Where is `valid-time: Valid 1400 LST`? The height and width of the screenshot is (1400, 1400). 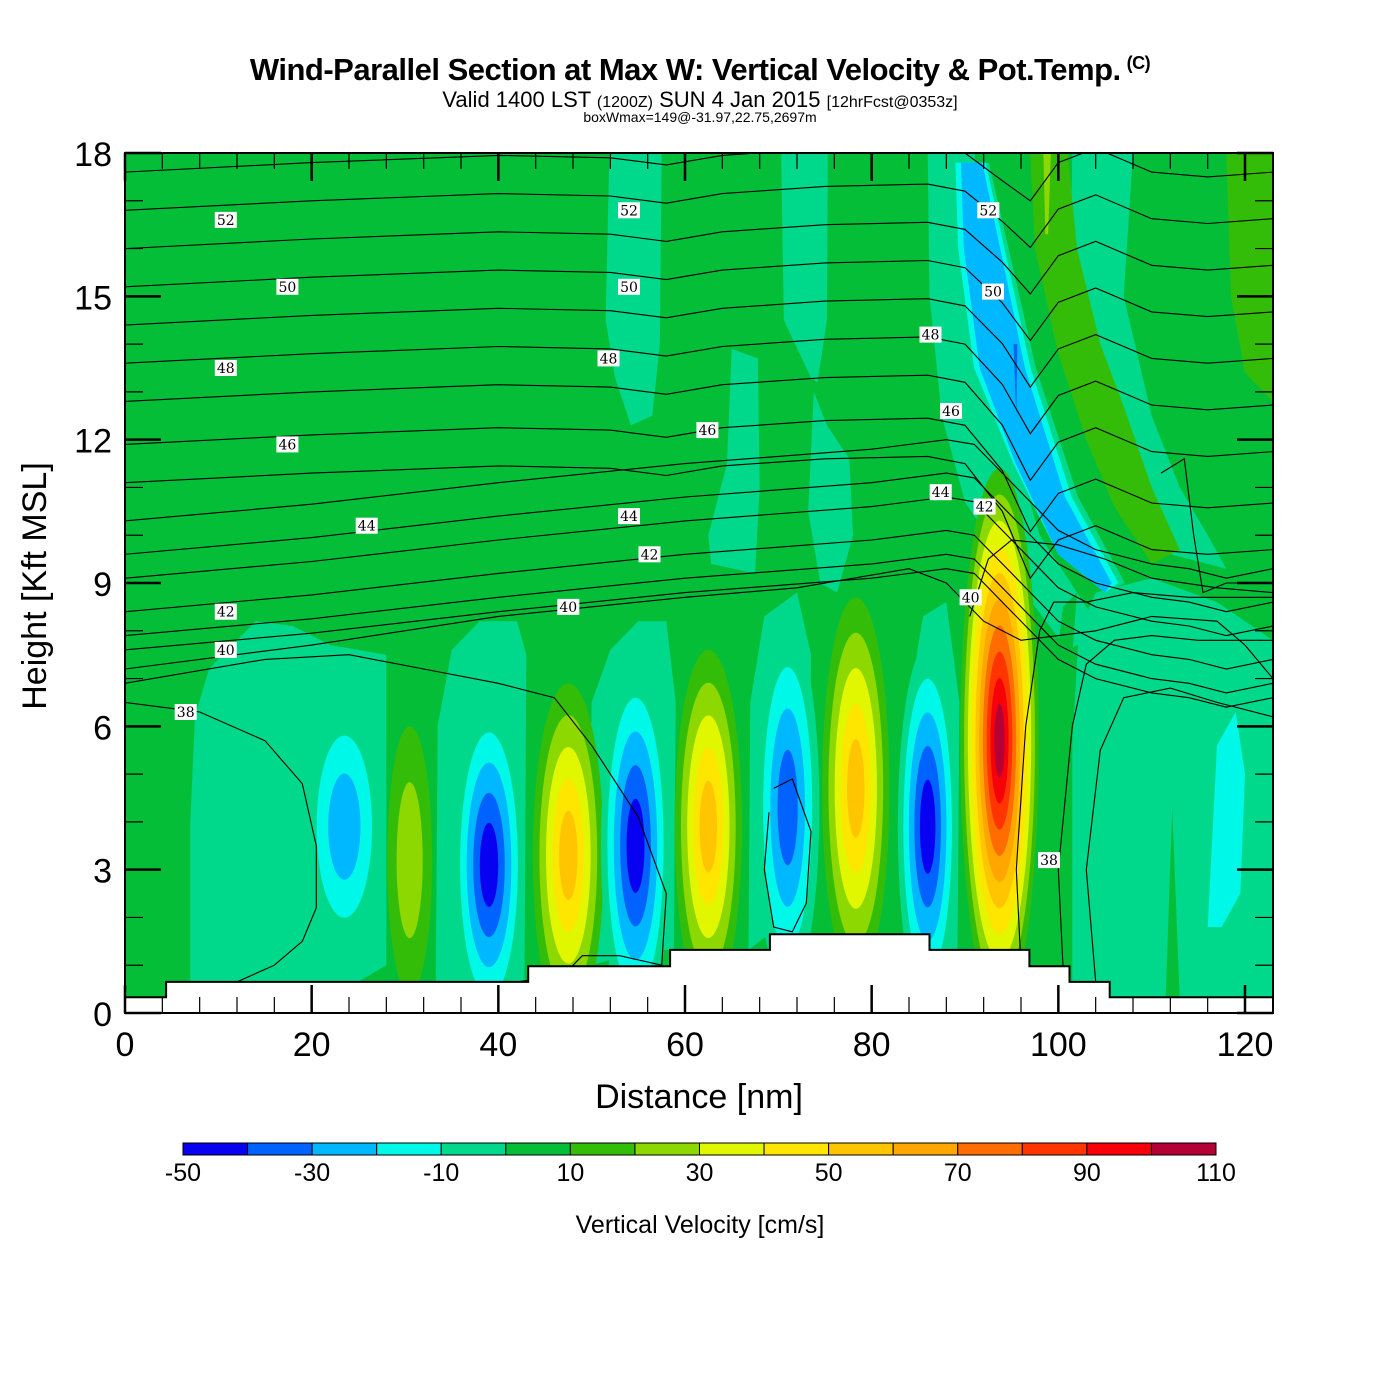
valid-time: Valid 1400 LST is located at coordinates (516, 99).